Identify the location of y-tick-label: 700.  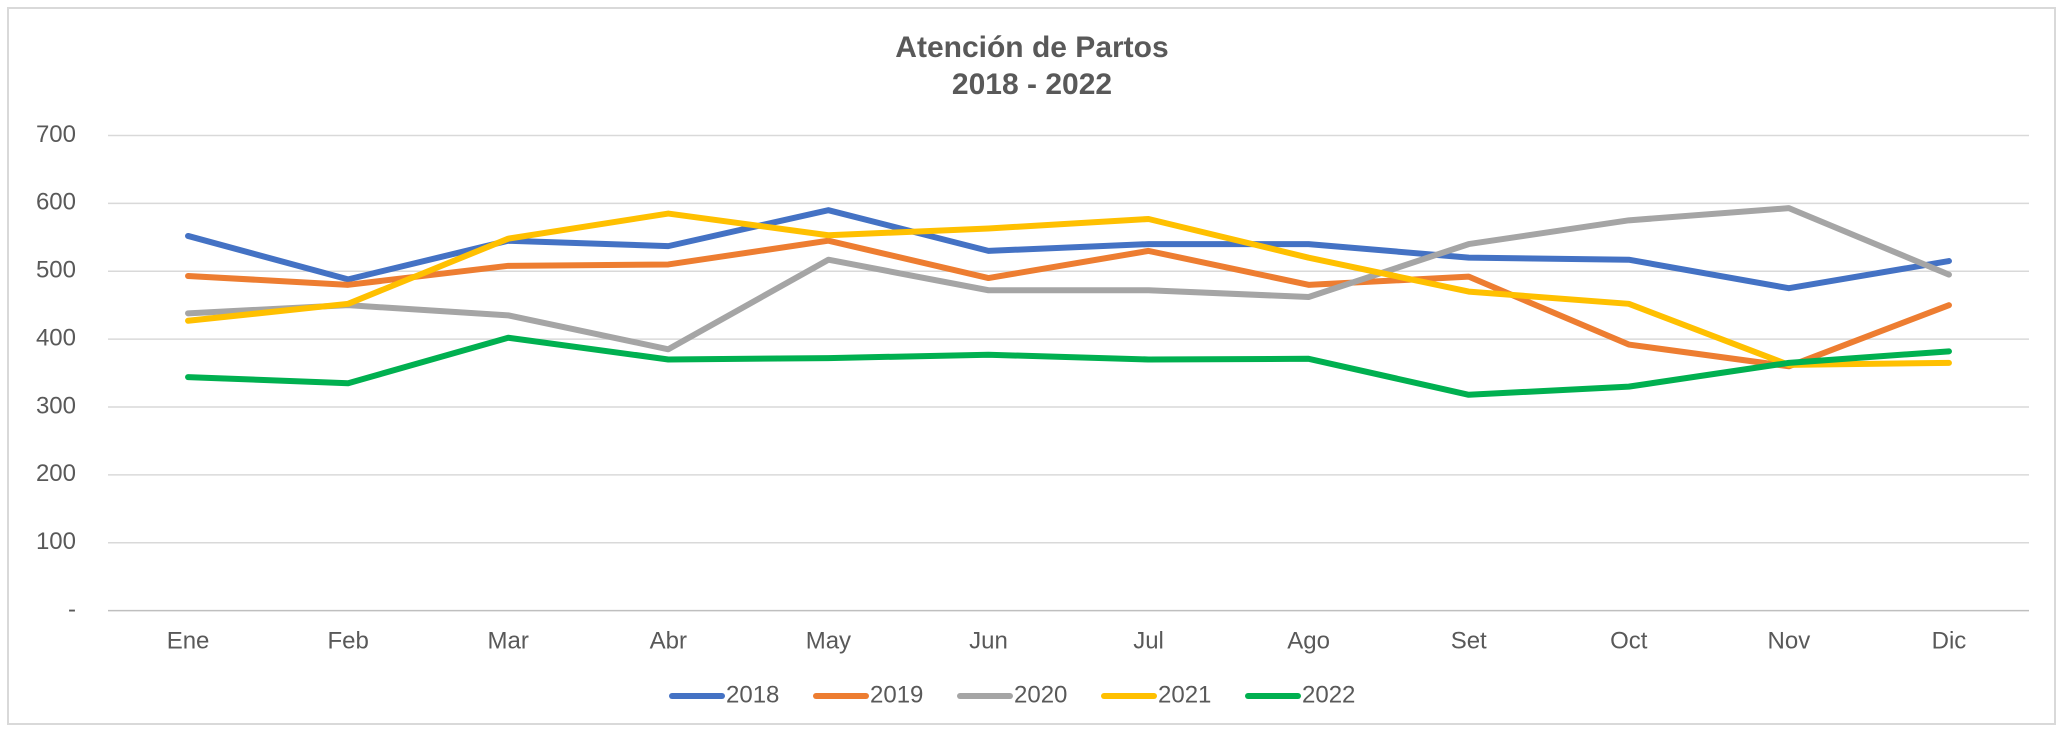
(56, 134).